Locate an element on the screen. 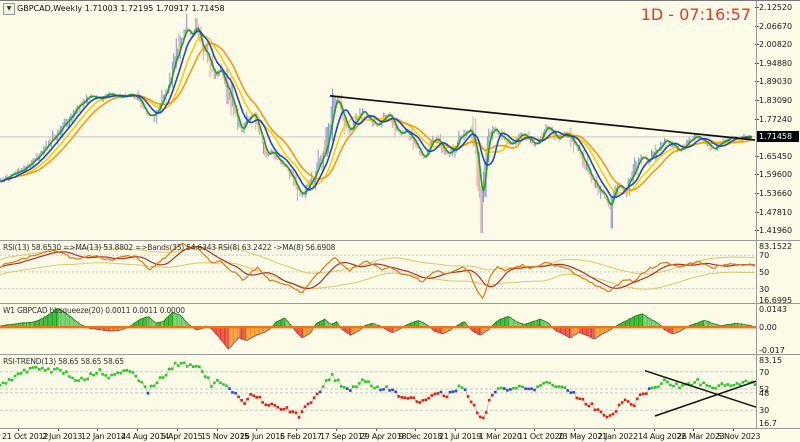 This screenshot has width=800, height=442. date-axis-label: 21 Oct 2012 is located at coordinates (25, 436).